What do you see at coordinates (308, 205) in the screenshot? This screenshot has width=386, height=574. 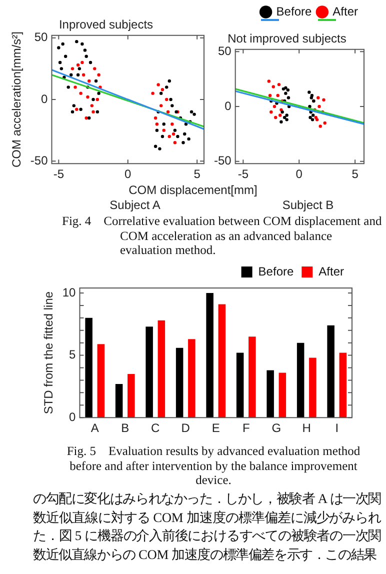 I see `text: Subject B` at bounding box center [308, 205].